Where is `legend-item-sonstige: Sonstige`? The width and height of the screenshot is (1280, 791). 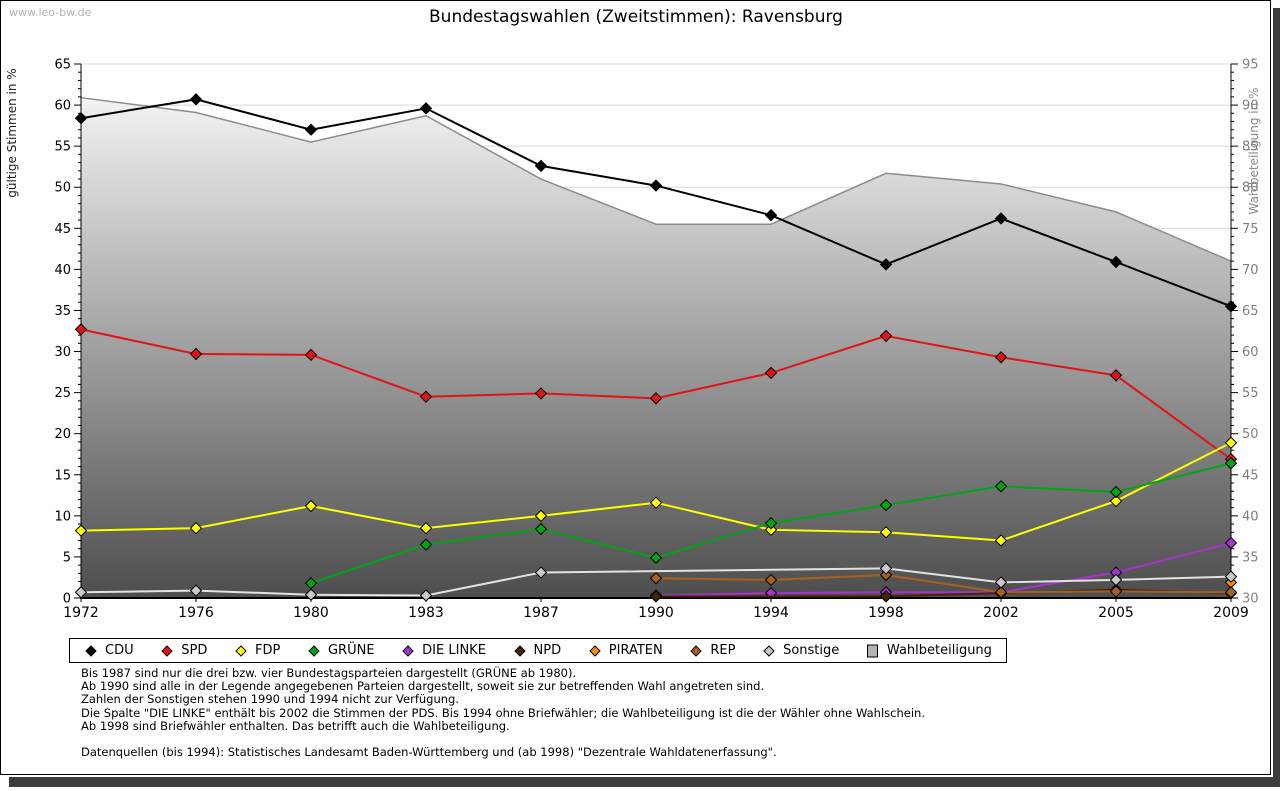
legend-item-sonstige: Sonstige is located at coordinates (800, 650).